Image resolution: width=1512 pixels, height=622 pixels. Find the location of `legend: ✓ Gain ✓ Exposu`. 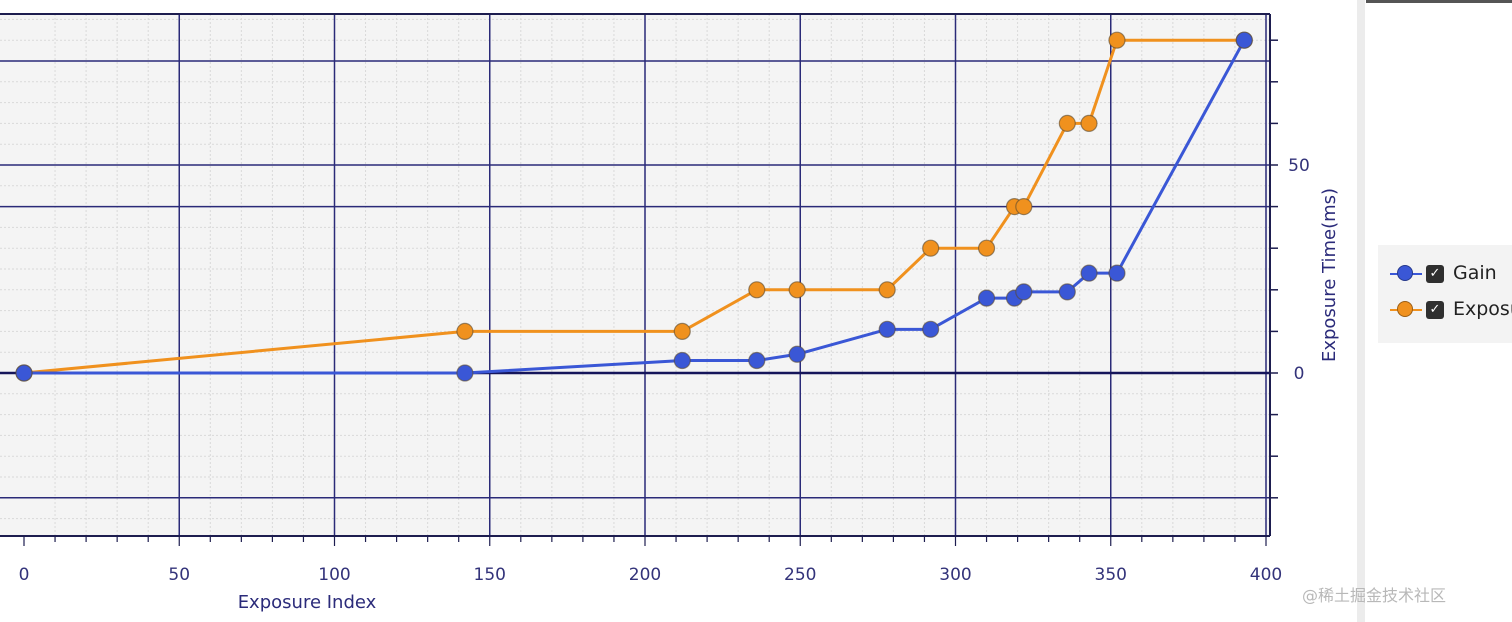

legend: ✓ Gain ✓ Exposu is located at coordinates (1445, 294).